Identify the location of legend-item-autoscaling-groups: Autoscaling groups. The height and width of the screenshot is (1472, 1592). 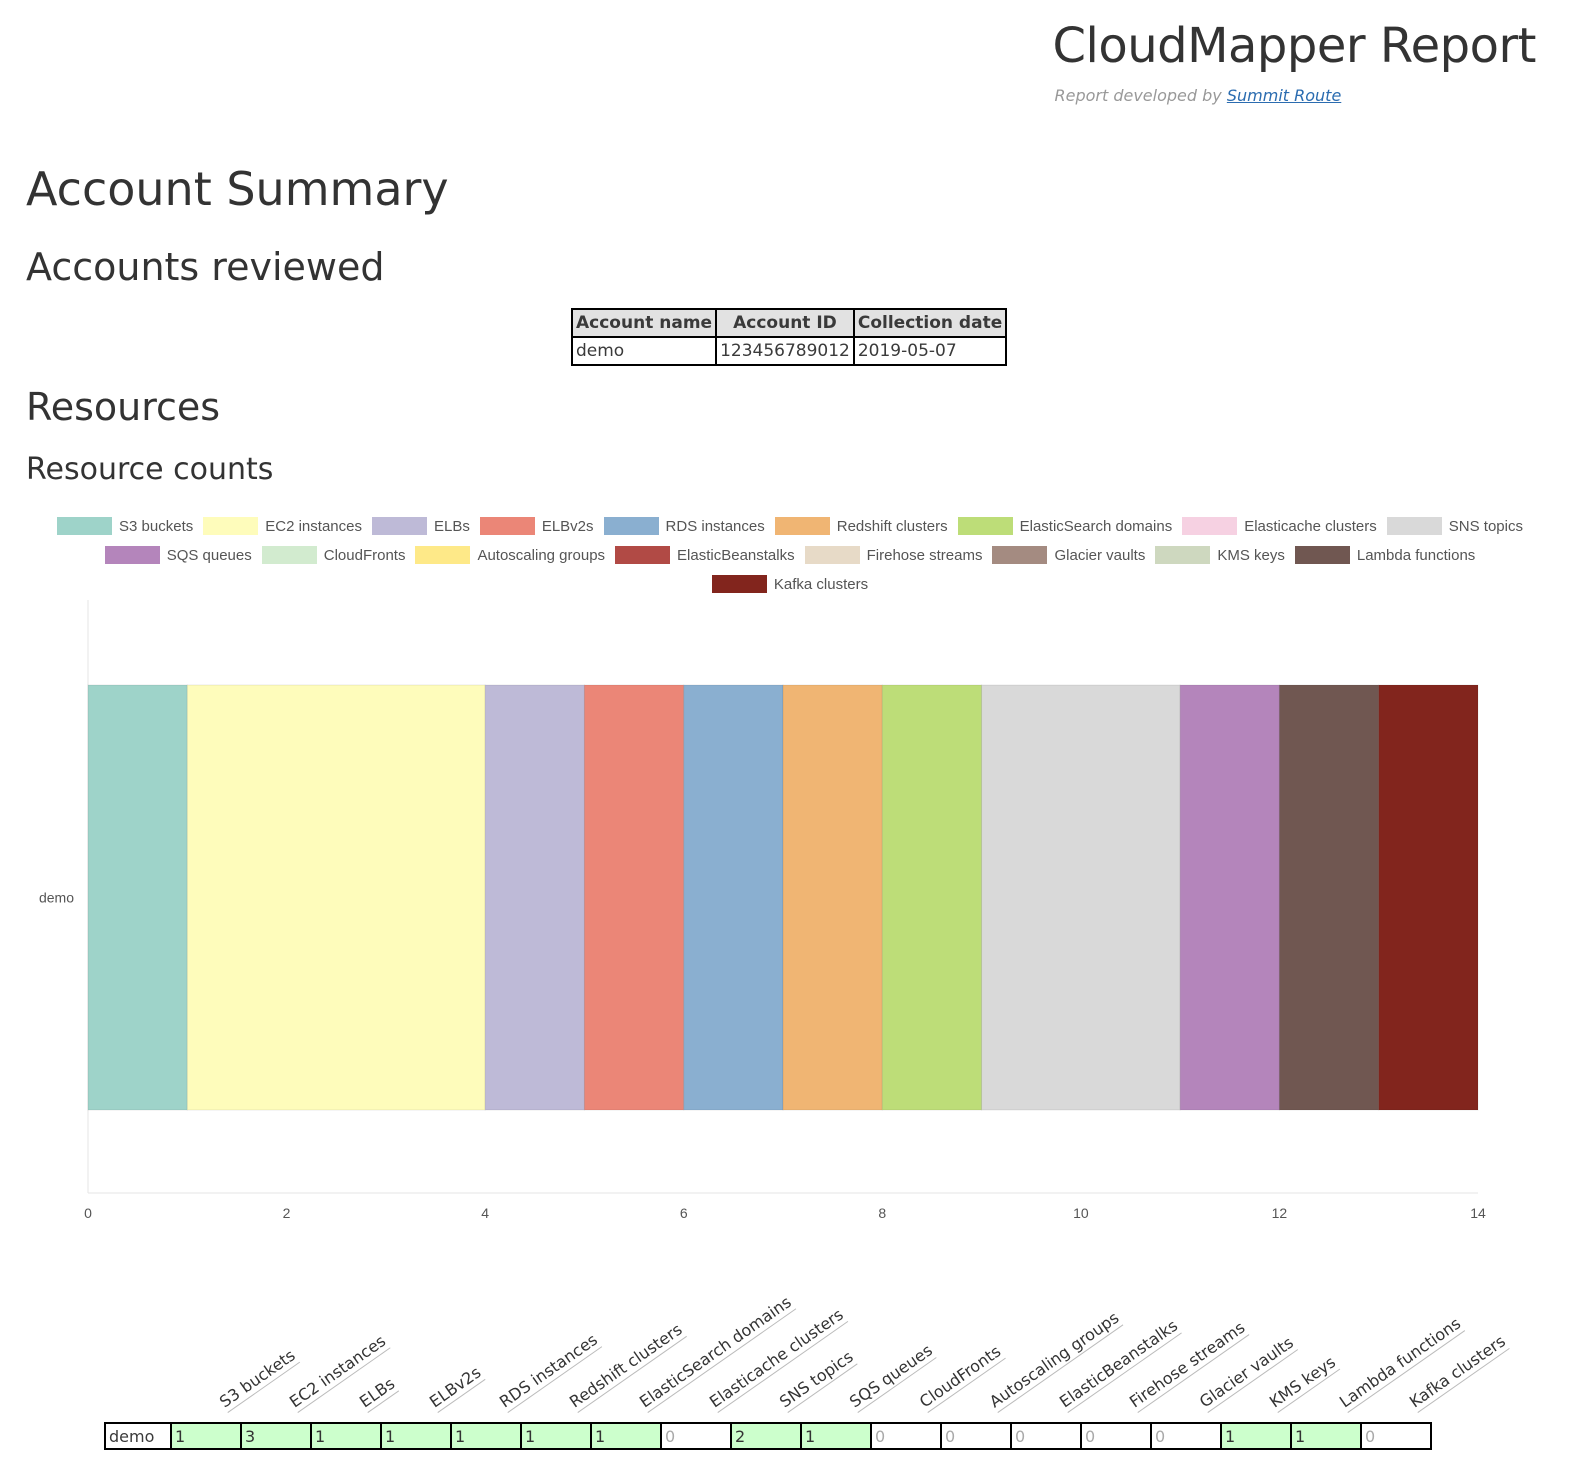
(510, 555).